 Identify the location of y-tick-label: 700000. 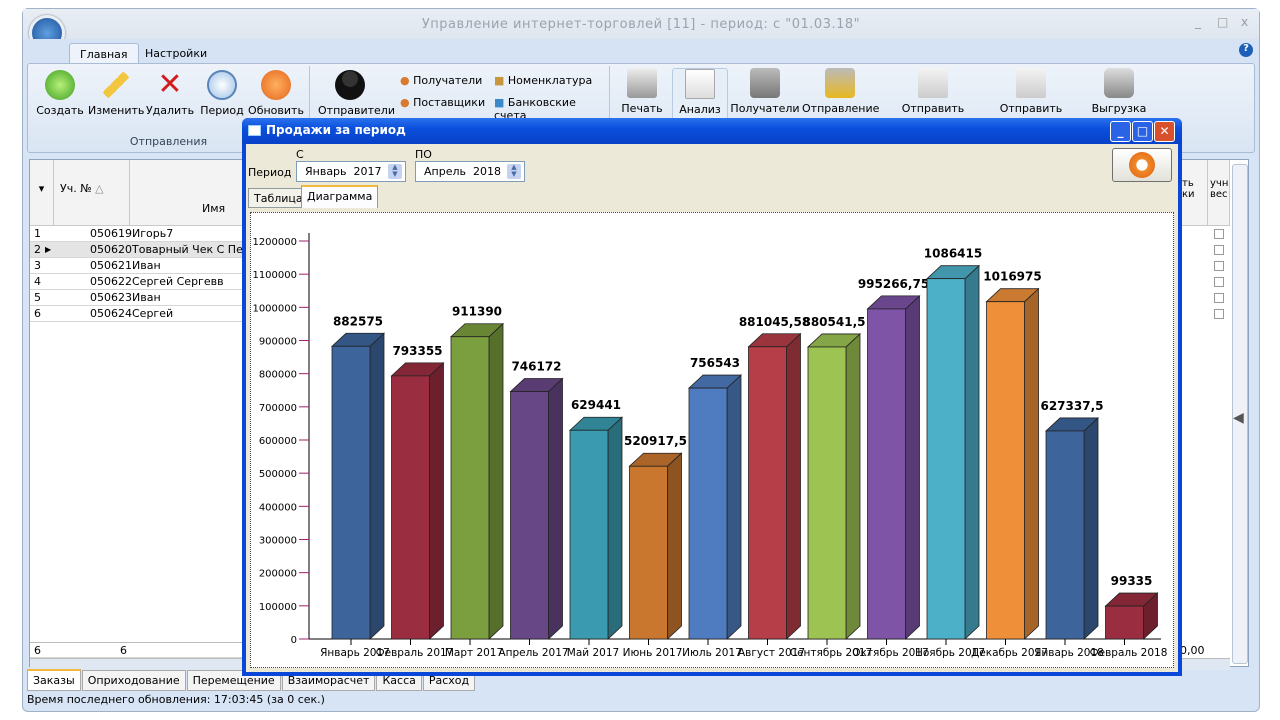
(278, 408).